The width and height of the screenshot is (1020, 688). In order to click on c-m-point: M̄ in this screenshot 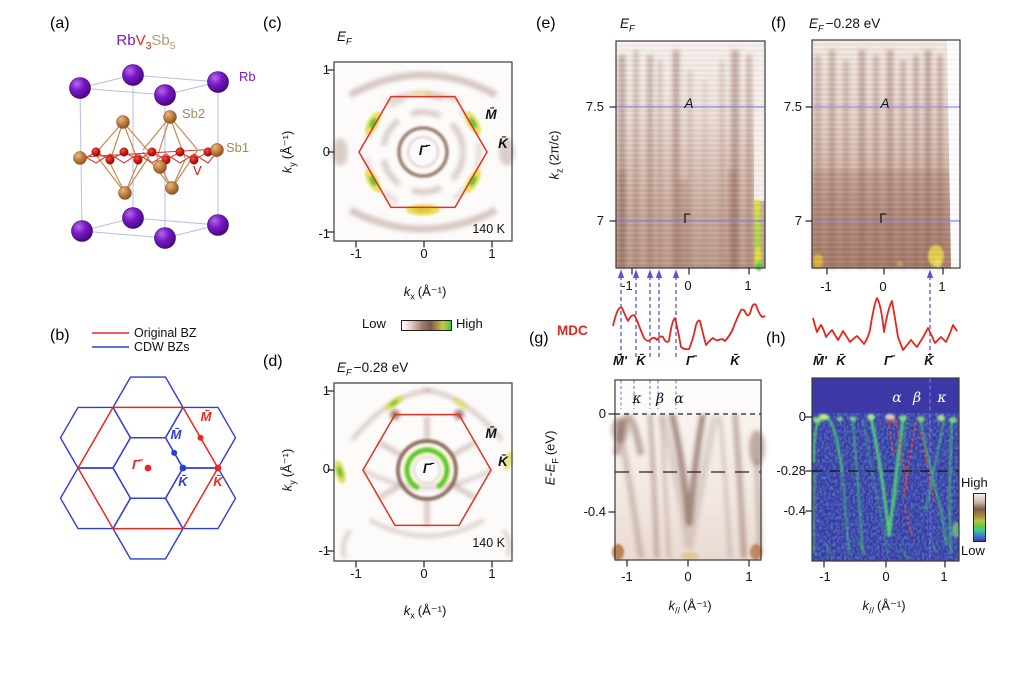, I will do `click(491, 114)`.